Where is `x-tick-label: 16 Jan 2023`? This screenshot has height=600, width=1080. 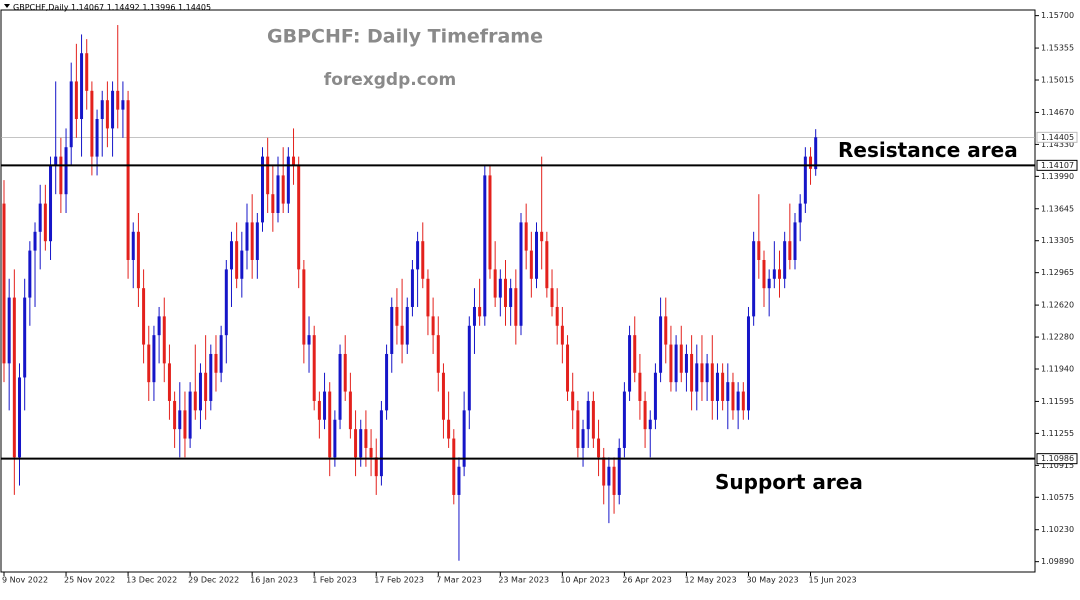 x-tick-label: 16 Jan 2023 is located at coordinates (274, 580).